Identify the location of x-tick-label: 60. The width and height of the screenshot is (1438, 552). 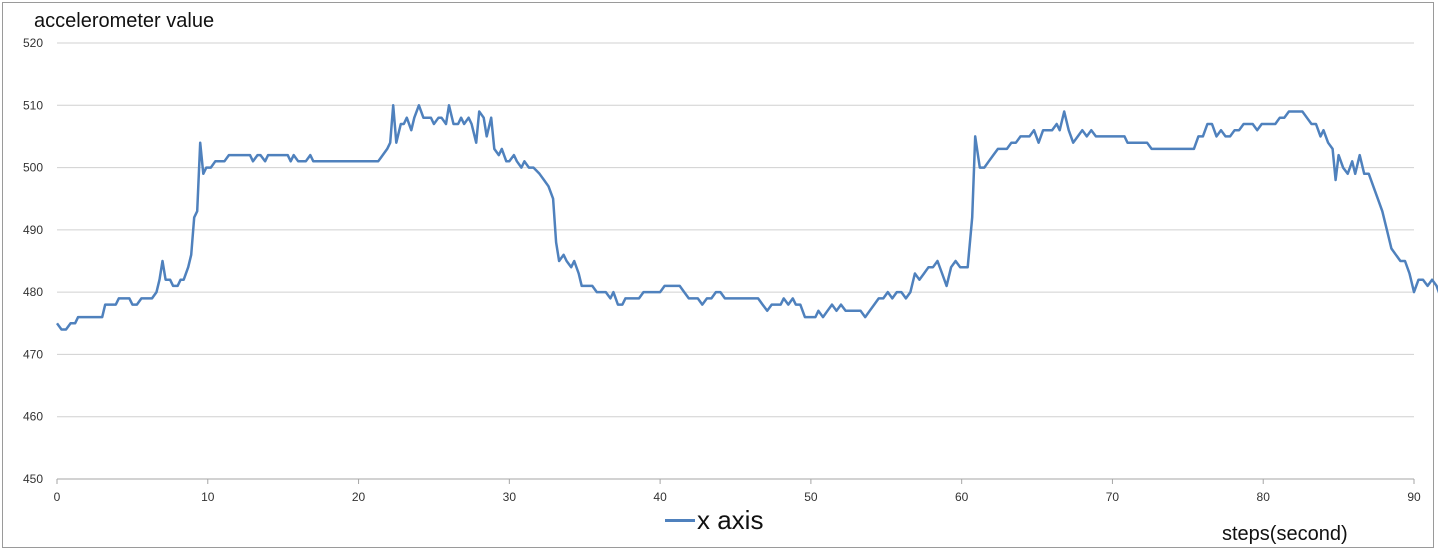
(962, 497).